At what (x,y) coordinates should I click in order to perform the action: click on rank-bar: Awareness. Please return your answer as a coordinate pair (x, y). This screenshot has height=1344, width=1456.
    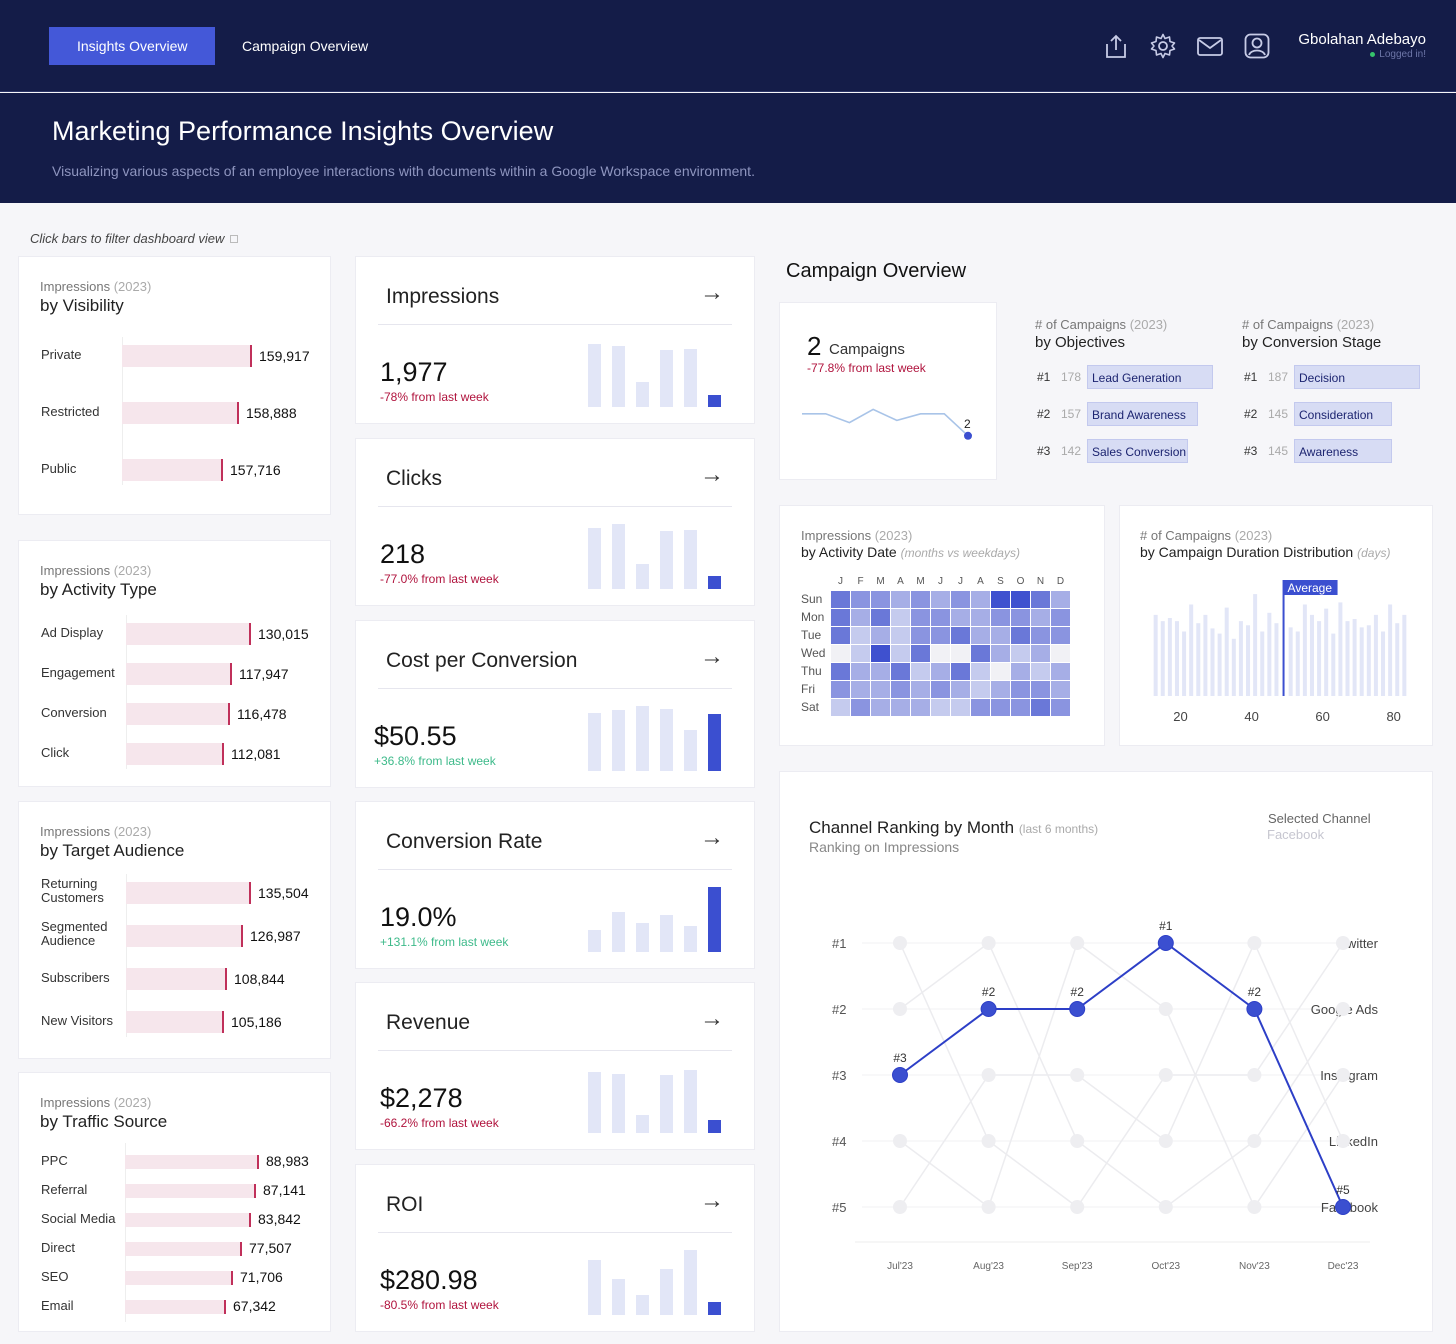
    Looking at the image, I should click on (1343, 451).